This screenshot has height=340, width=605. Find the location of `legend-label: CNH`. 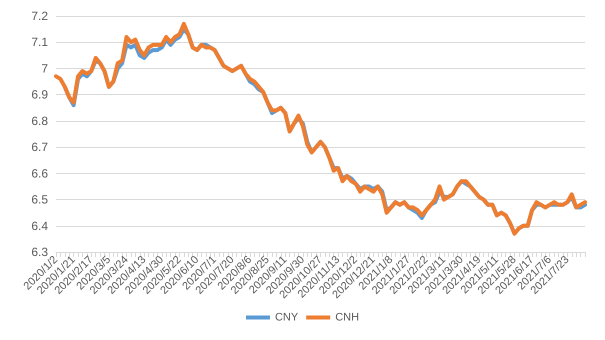

legend-label: CNH is located at coordinates (347, 318).